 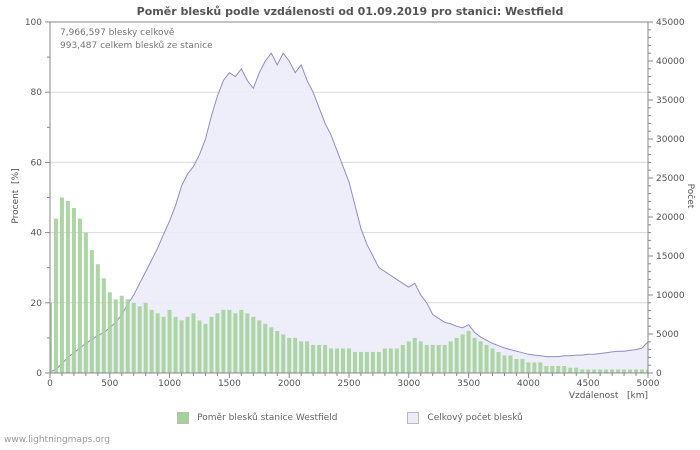 I want to click on legend-swatch-station-ratio, so click(x=183, y=418).